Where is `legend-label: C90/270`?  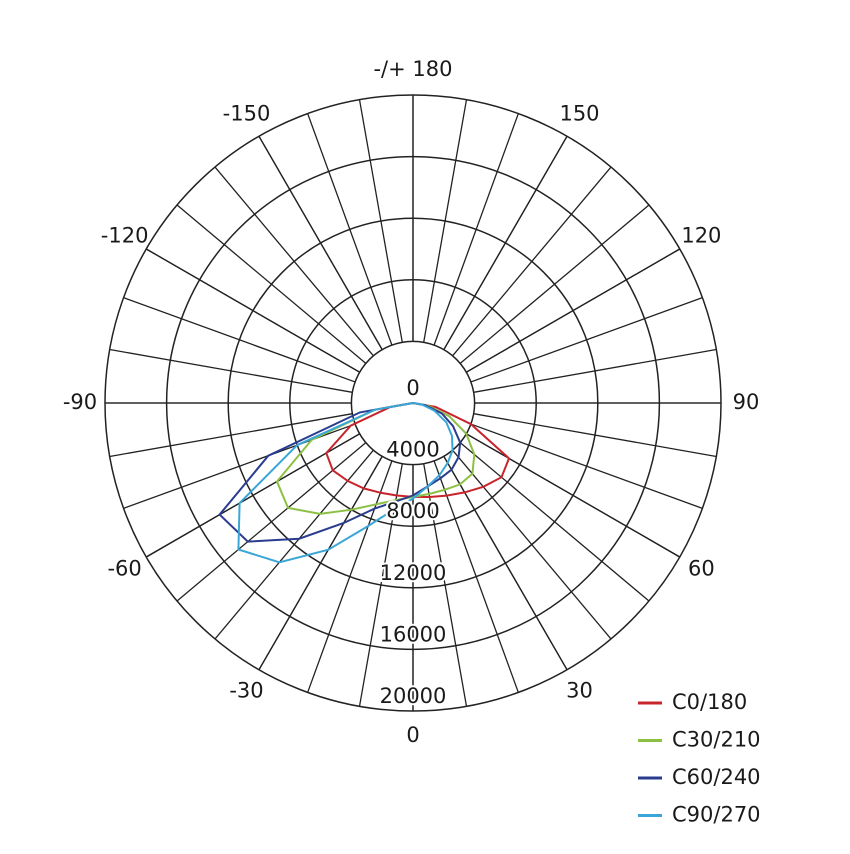 legend-label: C90/270 is located at coordinates (716, 815).